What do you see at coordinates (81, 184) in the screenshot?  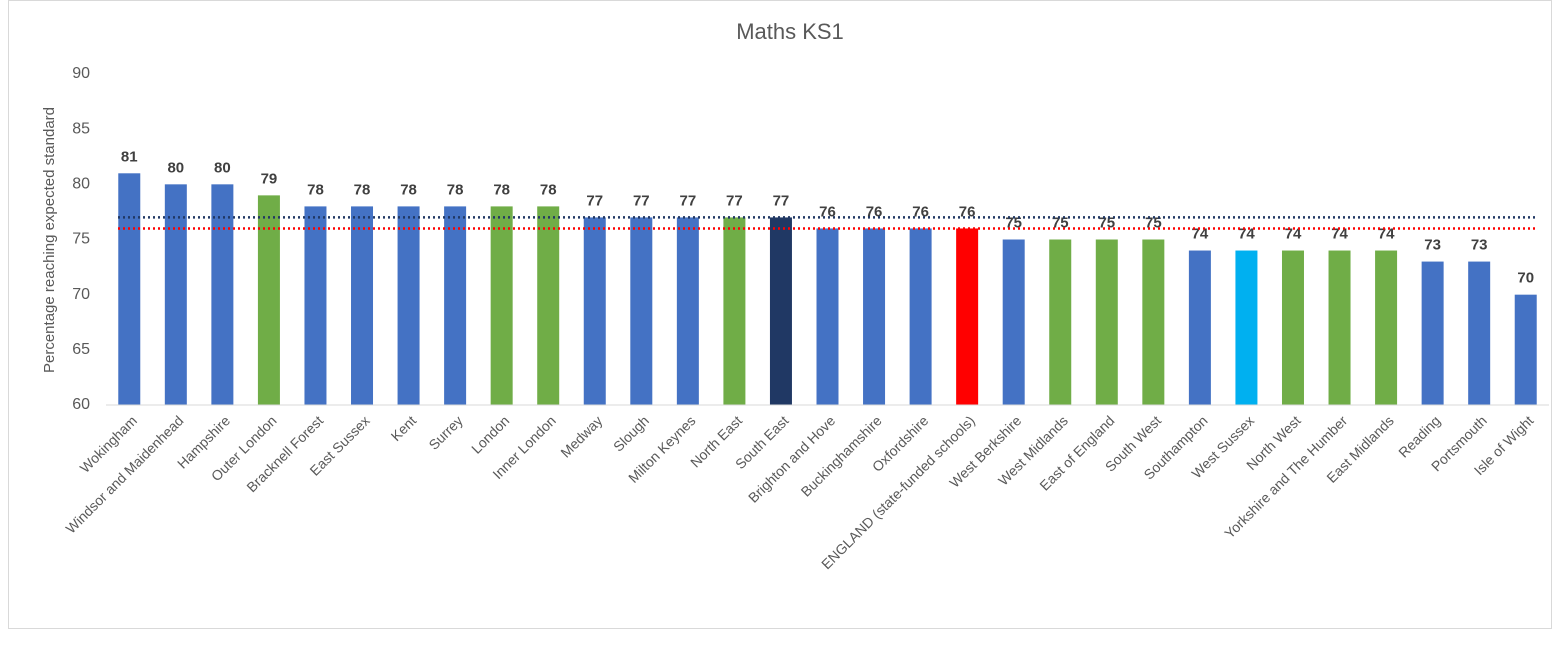 I see `y-tick-label: 80` at bounding box center [81, 184].